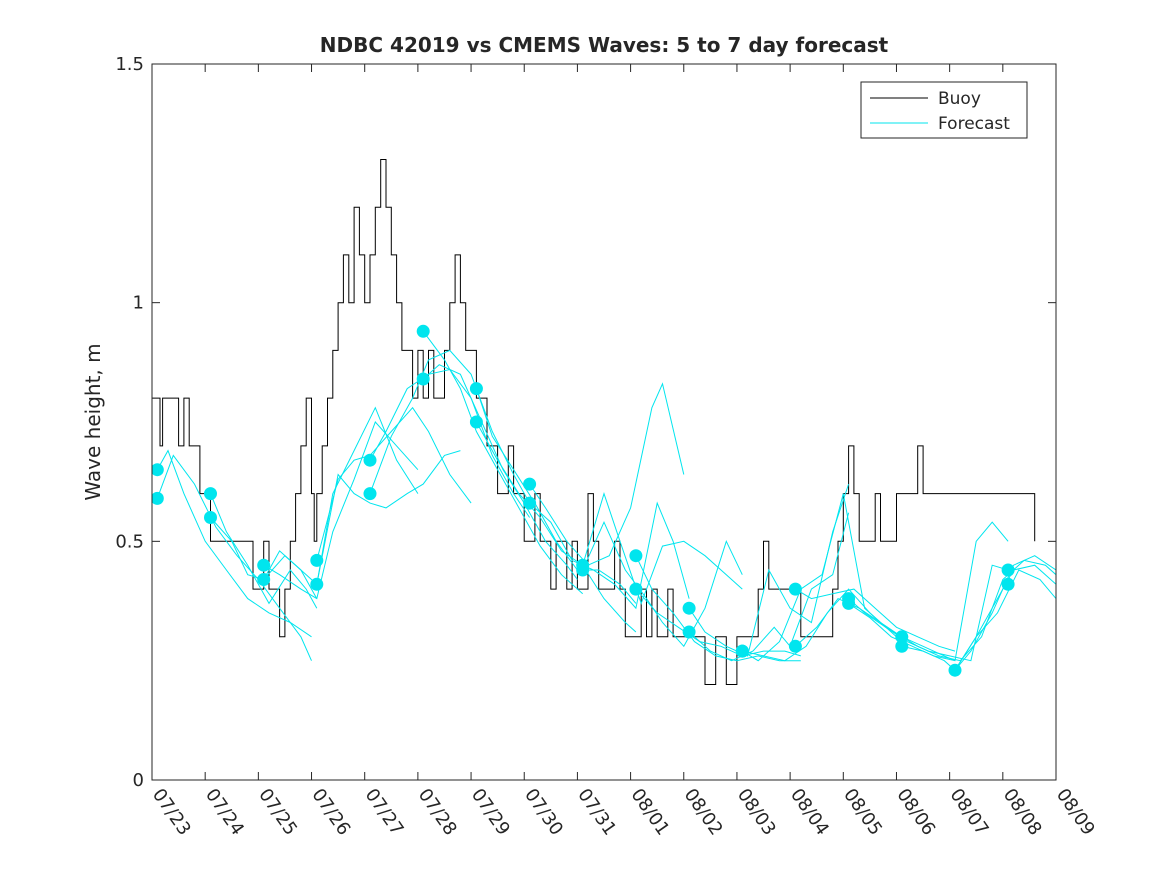 The image size is (1167, 875). Describe the element at coordinates (129, 64) in the screenshot. I see `y-tick-label: 1.5` at that location.